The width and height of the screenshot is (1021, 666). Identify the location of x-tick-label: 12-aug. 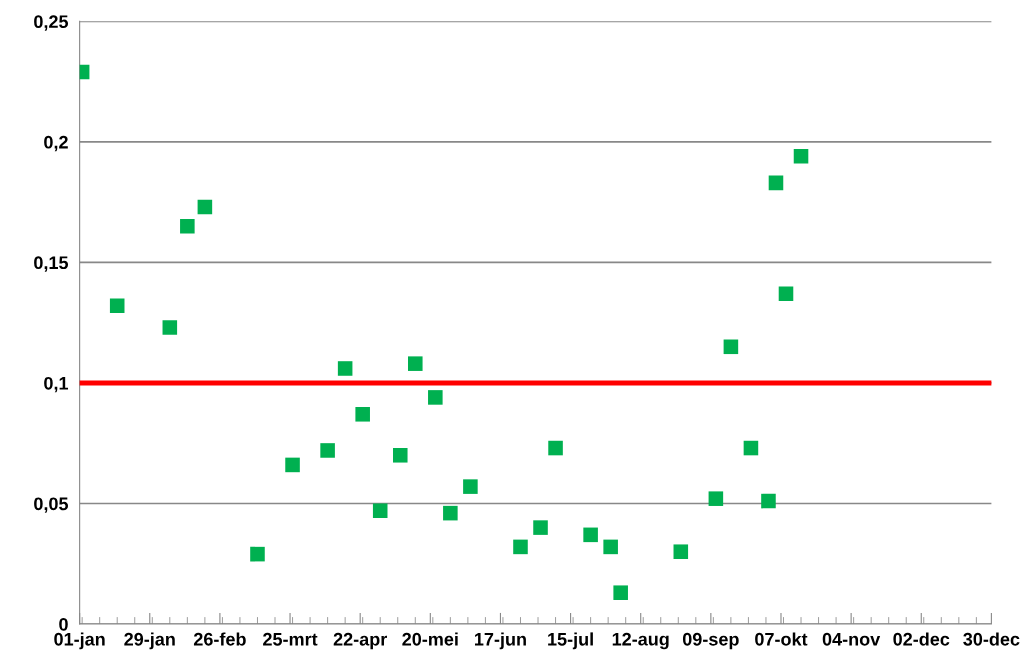
(640, 641).